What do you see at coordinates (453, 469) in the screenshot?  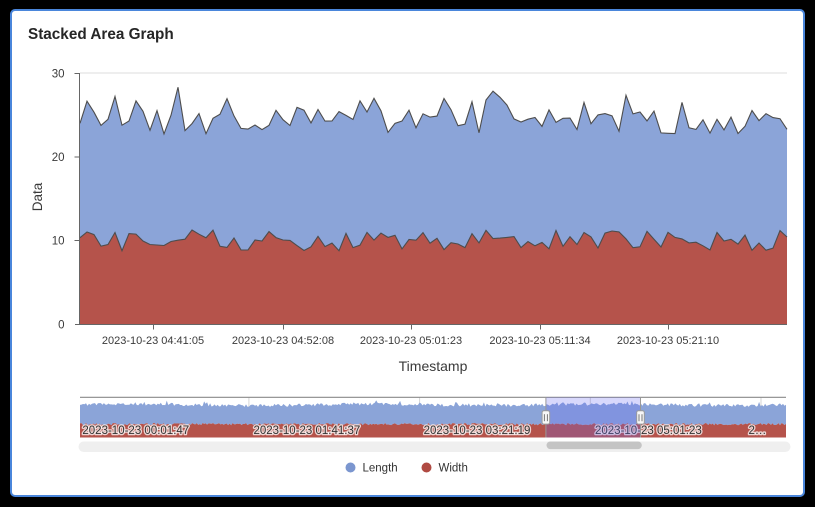 I see `svg-text: Width` at bounding box center [453, 469].